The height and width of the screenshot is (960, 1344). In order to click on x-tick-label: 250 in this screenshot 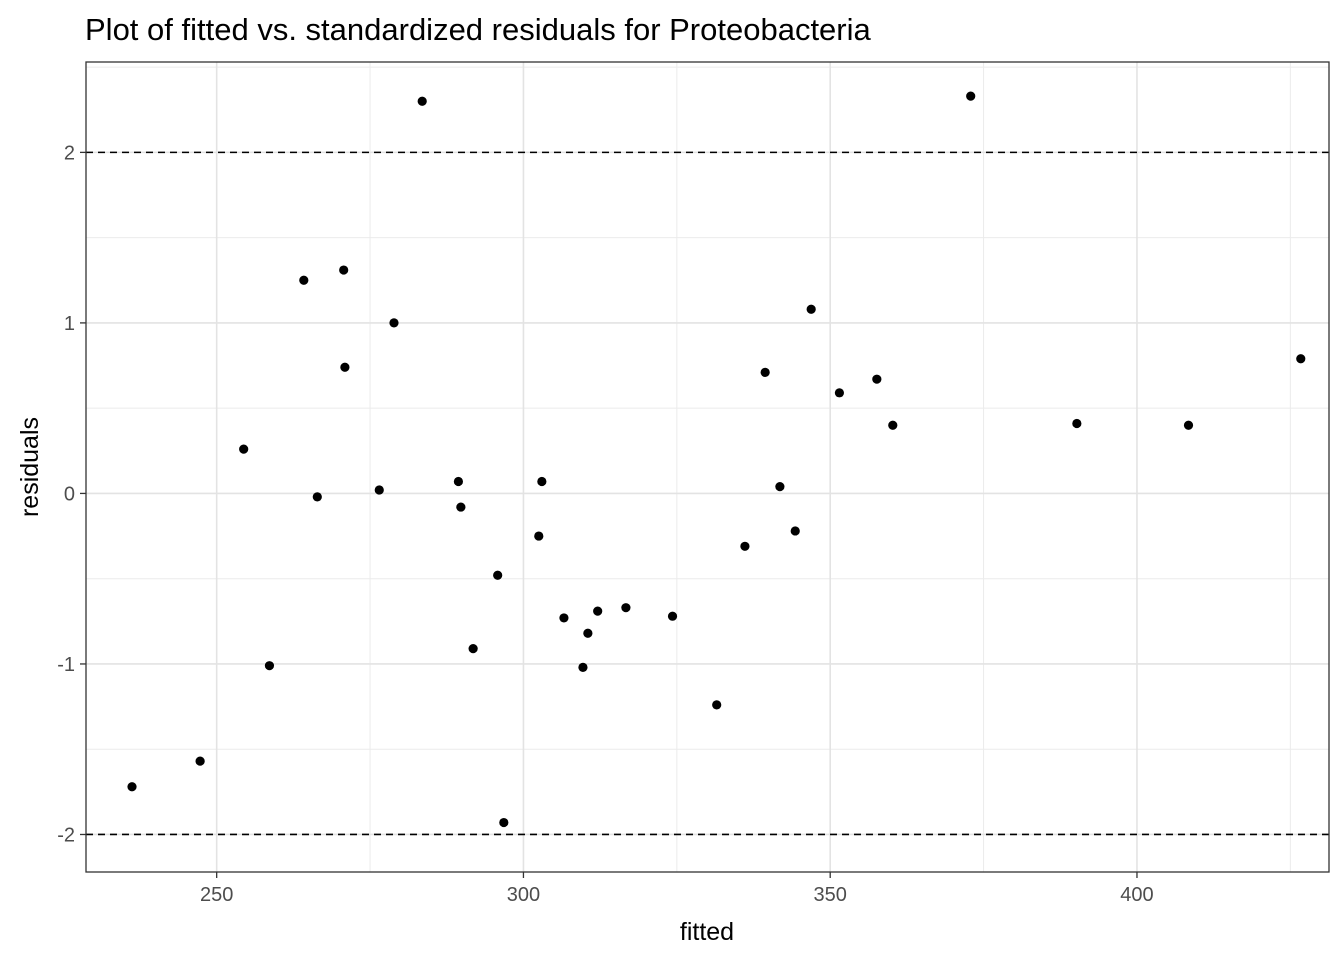, I will do `click(216, 895)`.